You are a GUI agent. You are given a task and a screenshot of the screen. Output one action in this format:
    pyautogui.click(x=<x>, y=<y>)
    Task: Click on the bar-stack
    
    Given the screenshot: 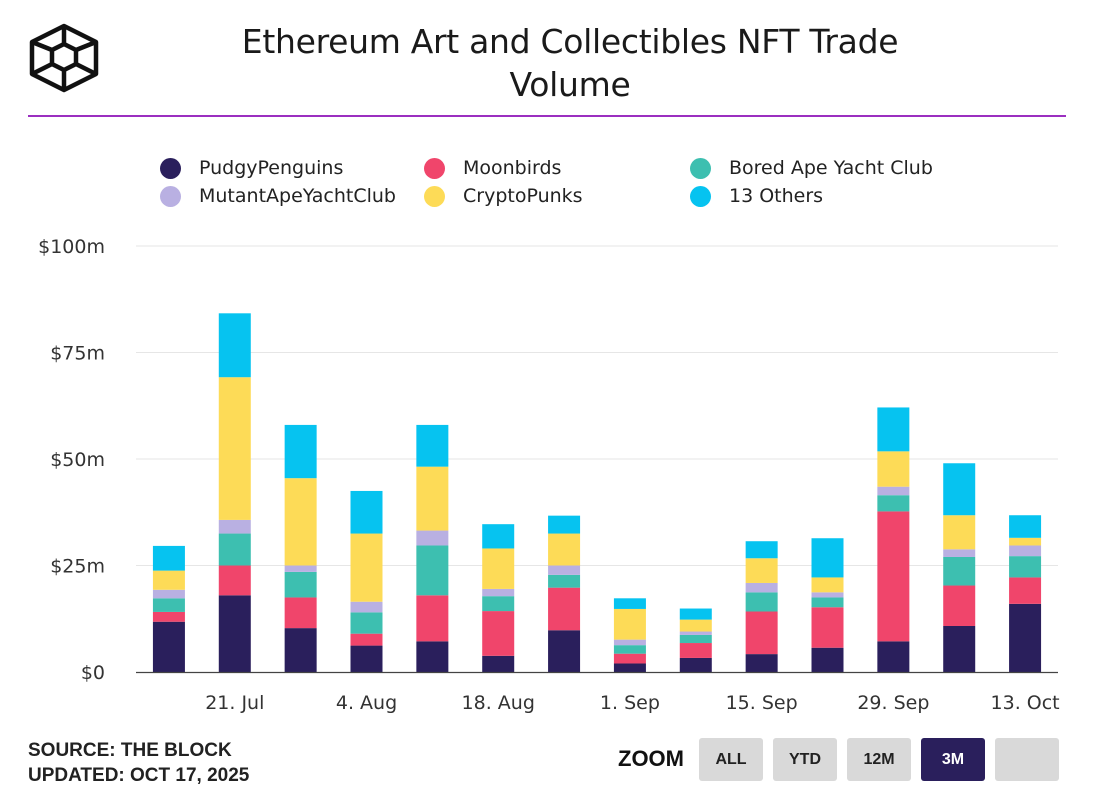 What is the action you would take?
    pyautogui.click(x=893, y=539)
    